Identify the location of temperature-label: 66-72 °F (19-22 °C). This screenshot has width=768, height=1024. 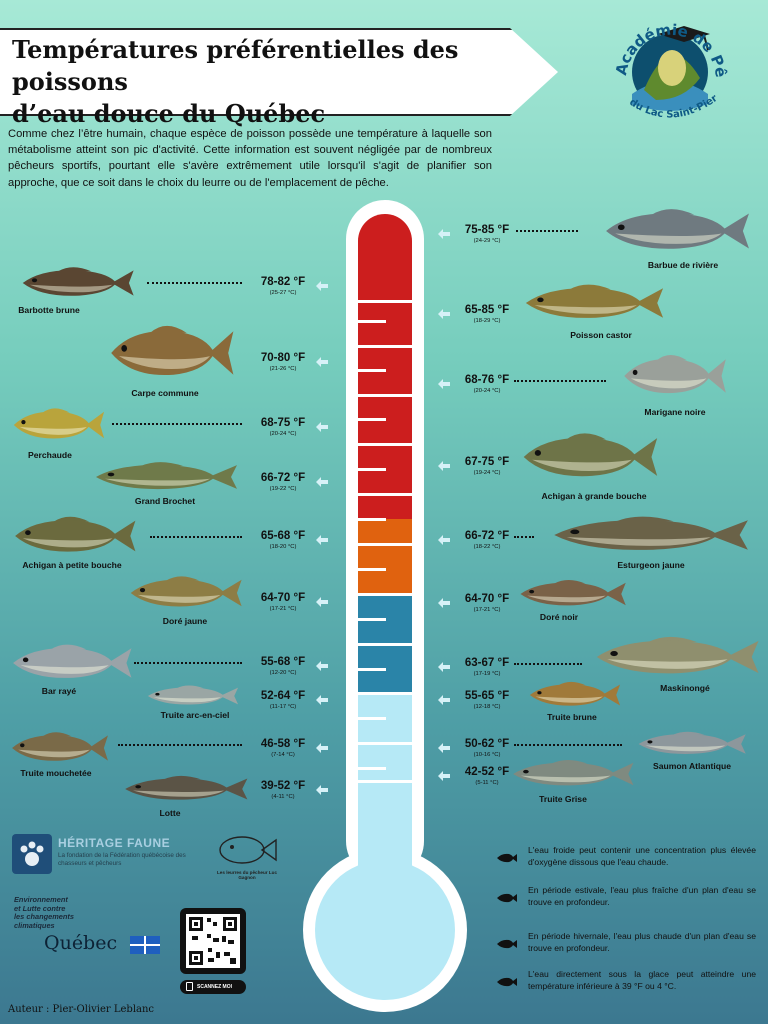
(283, 482).